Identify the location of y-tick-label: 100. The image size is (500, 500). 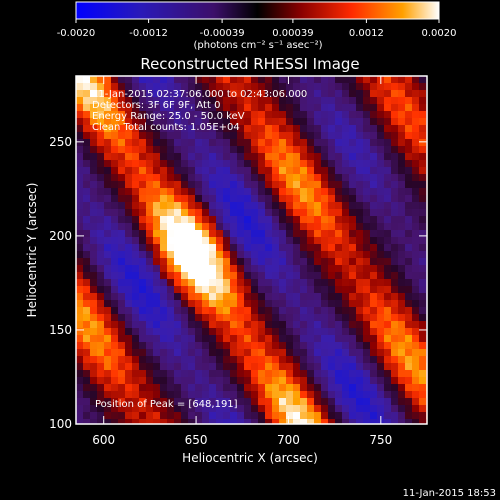
(60, 424).